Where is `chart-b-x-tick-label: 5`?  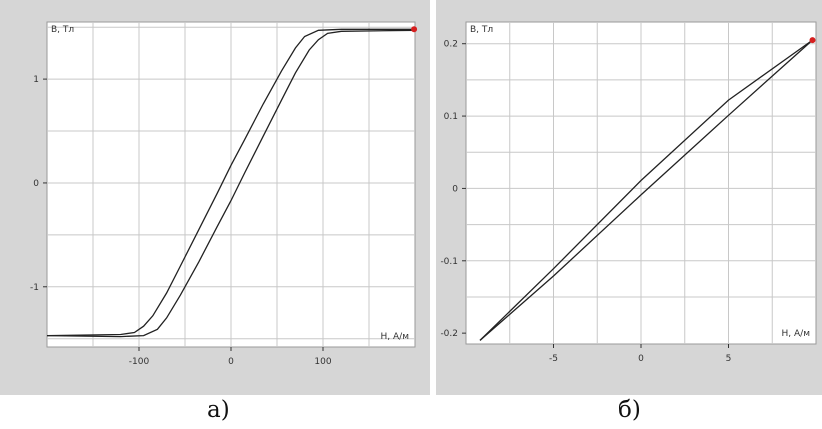
chart-b-x-tick-label: 5 is located at coordinates (729, 359).